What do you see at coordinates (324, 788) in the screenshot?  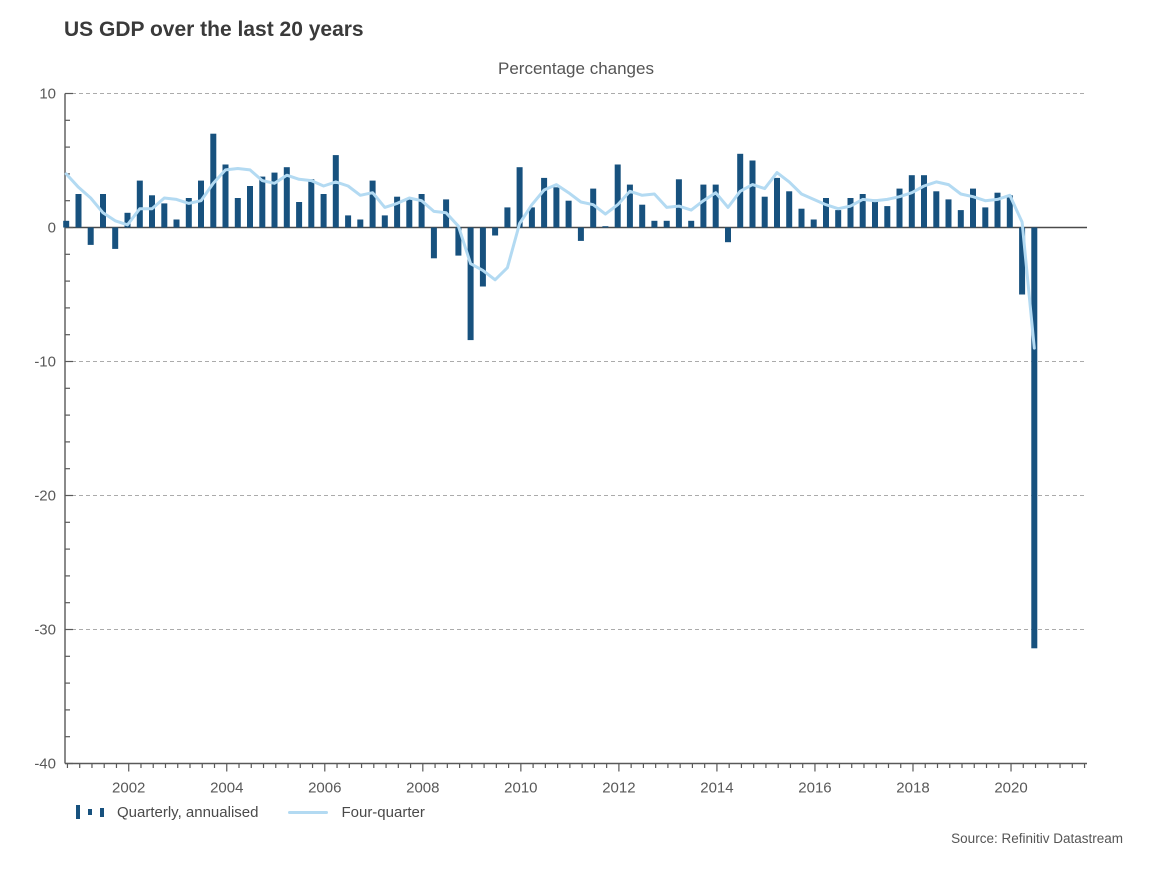 I see `x-axis-label: 2006` at bounding box center [324, 788].